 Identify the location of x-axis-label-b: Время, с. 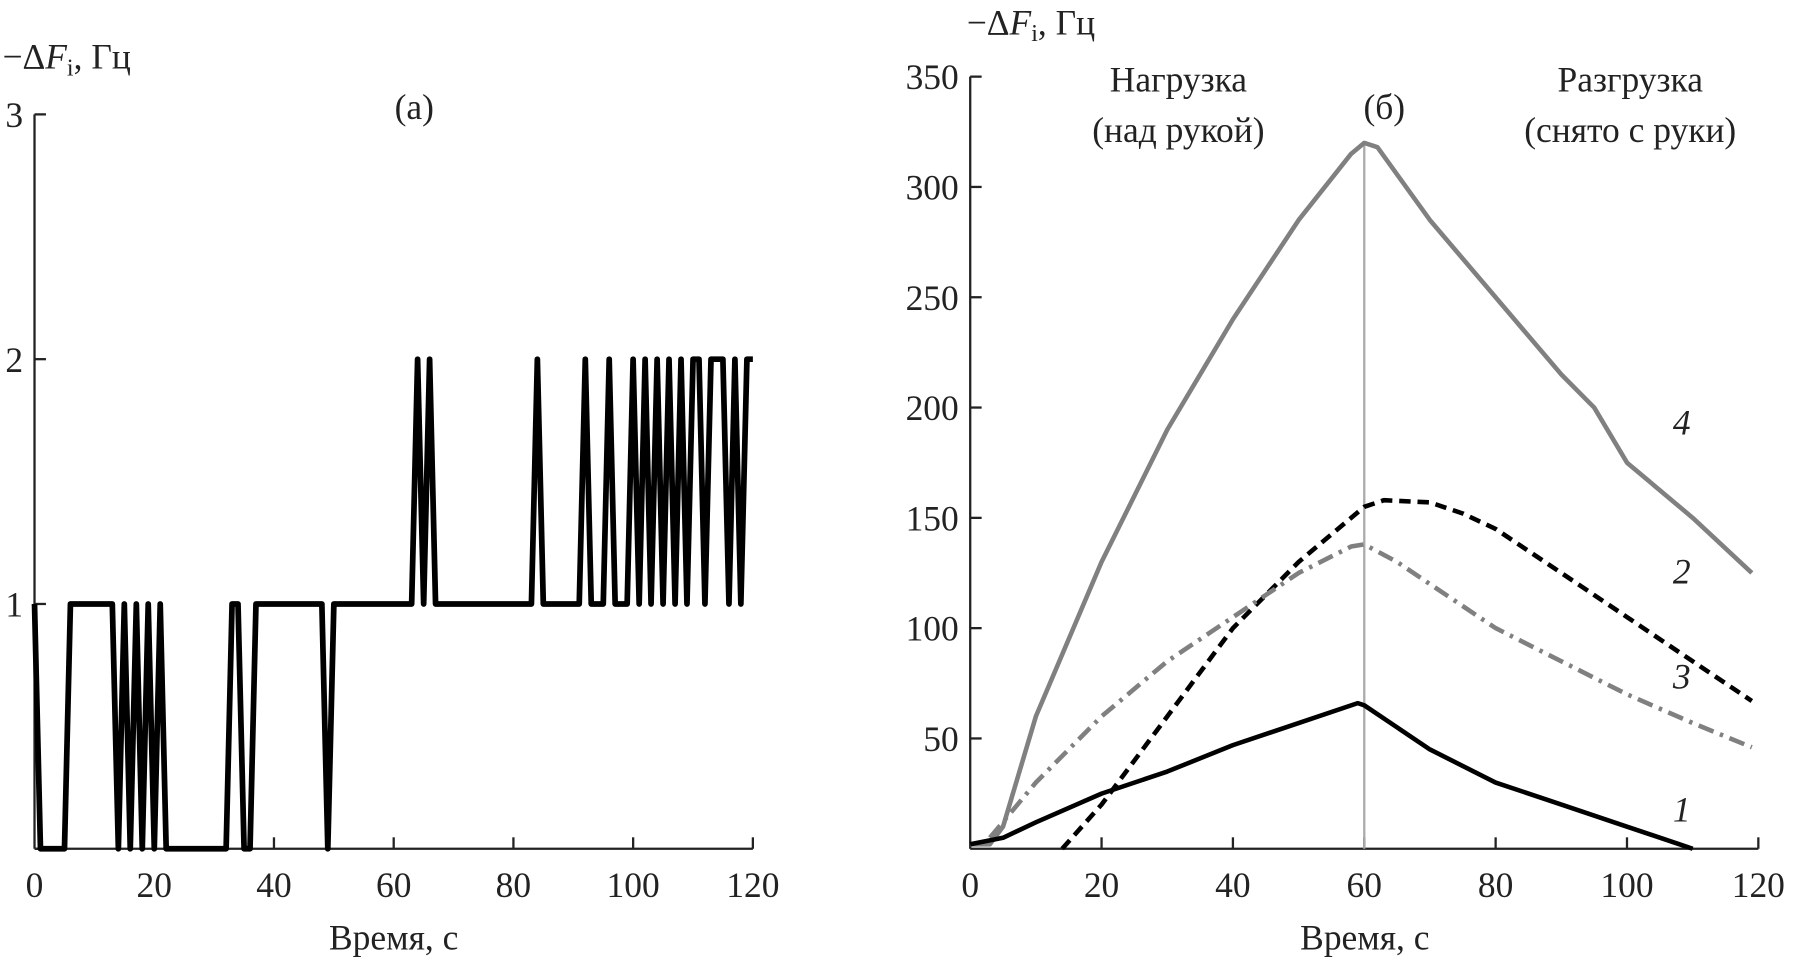
(1364, 937).